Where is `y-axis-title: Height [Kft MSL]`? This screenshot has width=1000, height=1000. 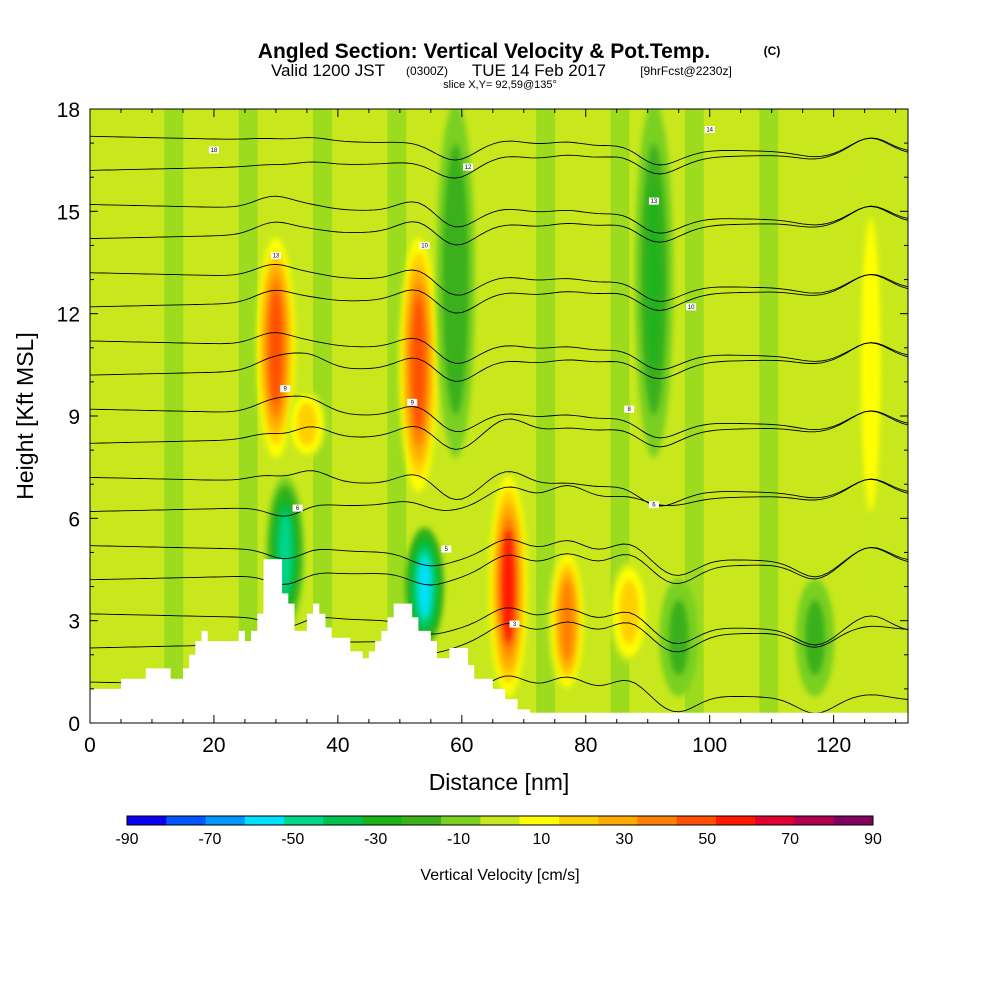
y-axis-title: Height [Kft MSL] is located at coordinates (25, 415).